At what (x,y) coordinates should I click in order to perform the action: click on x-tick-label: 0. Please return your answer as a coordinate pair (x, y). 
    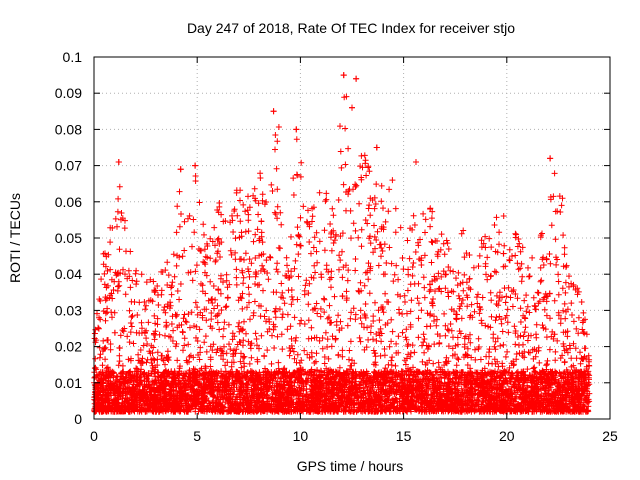
    Looking at the image, I should click on (94, 436).